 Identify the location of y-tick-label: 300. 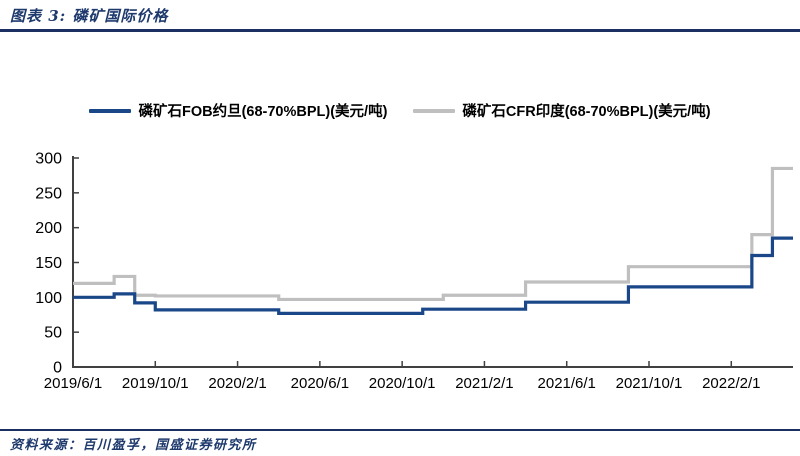
(48, 159).